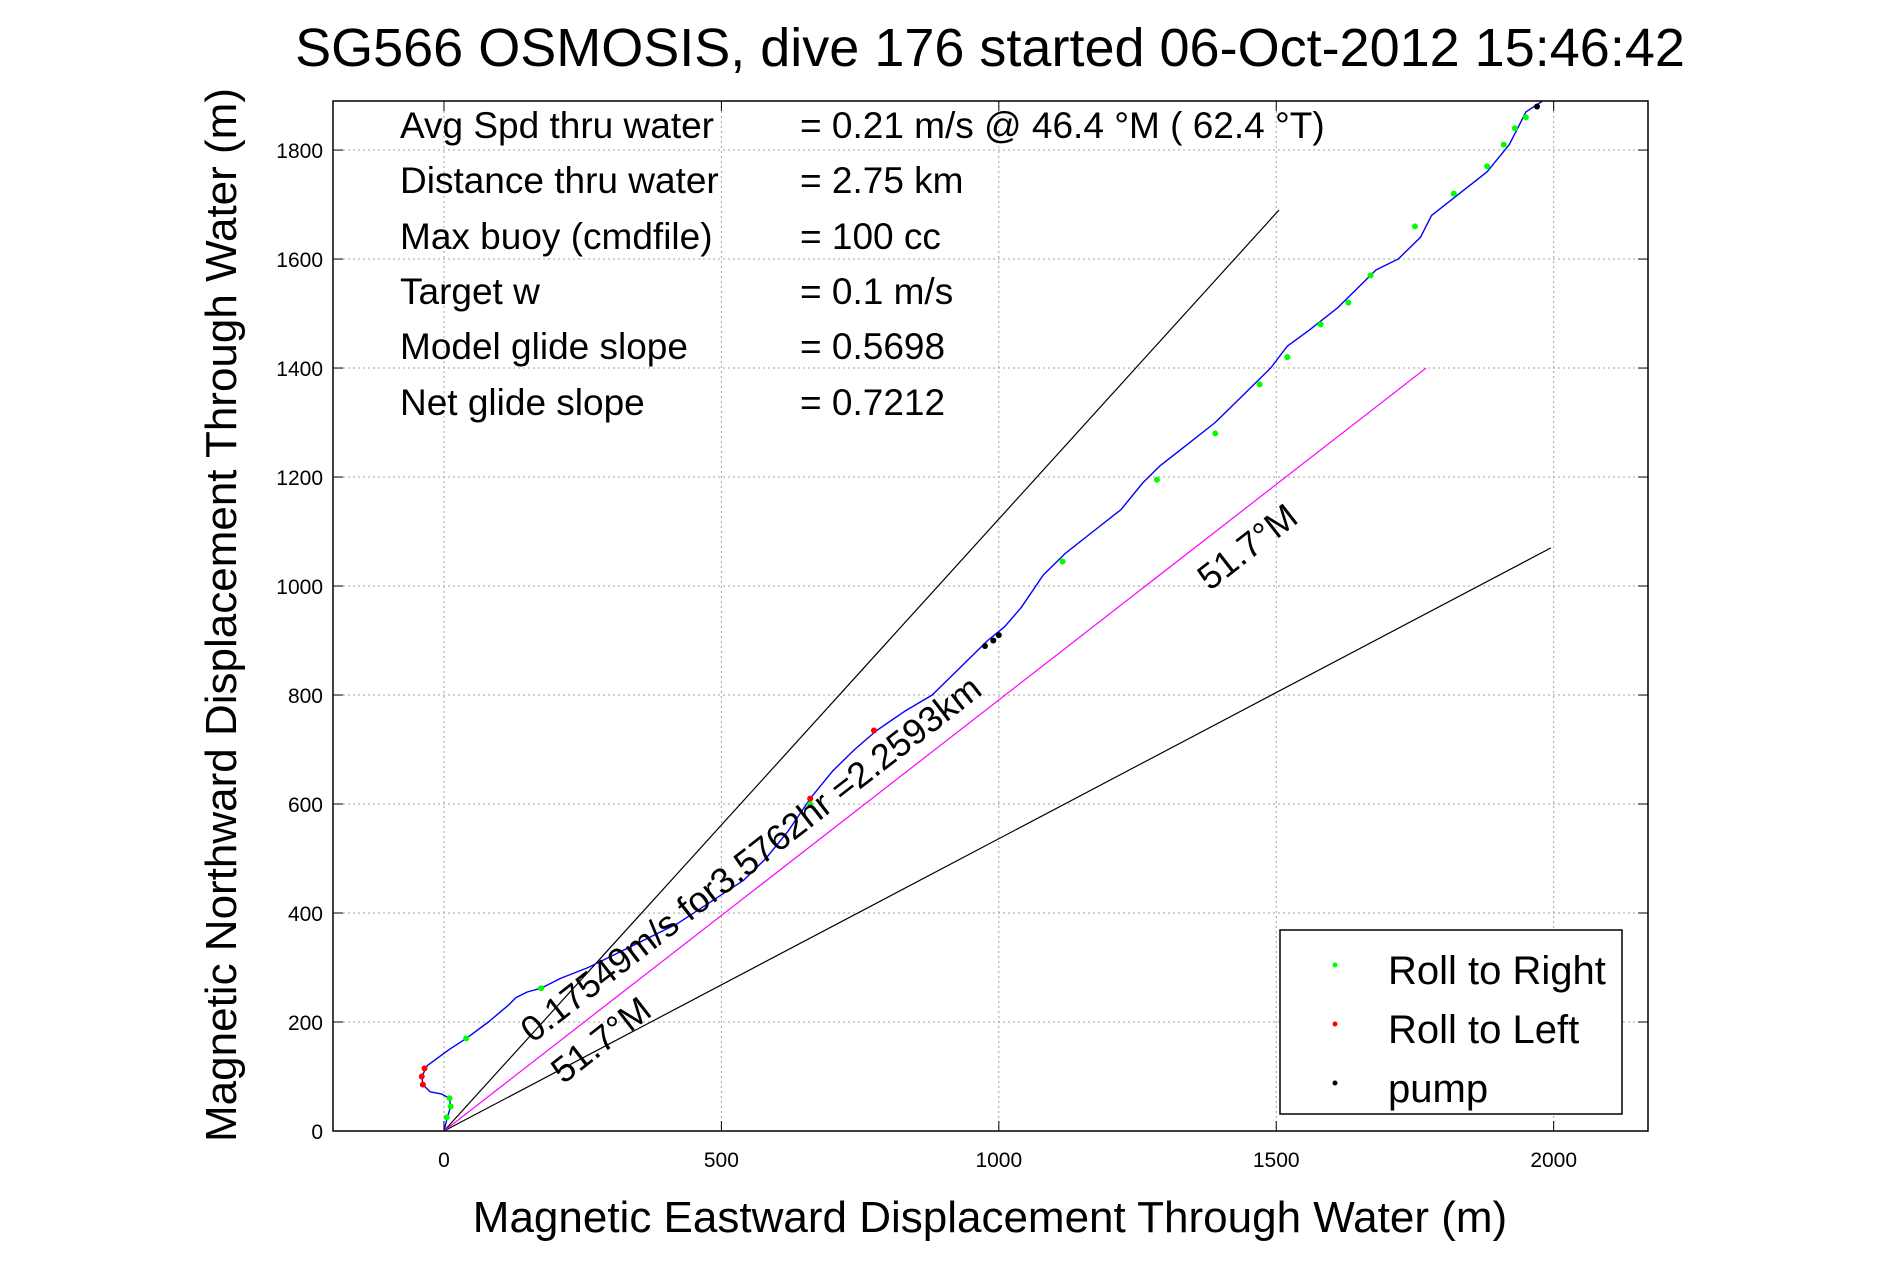 Image resolution: width=1891 pixels, height=1262 pixels. What do you see at coordinates (1497, 971) in the screenshot?
I see `legend-label-roll-right: Roll to Right` at bounding box center [1497, 971].